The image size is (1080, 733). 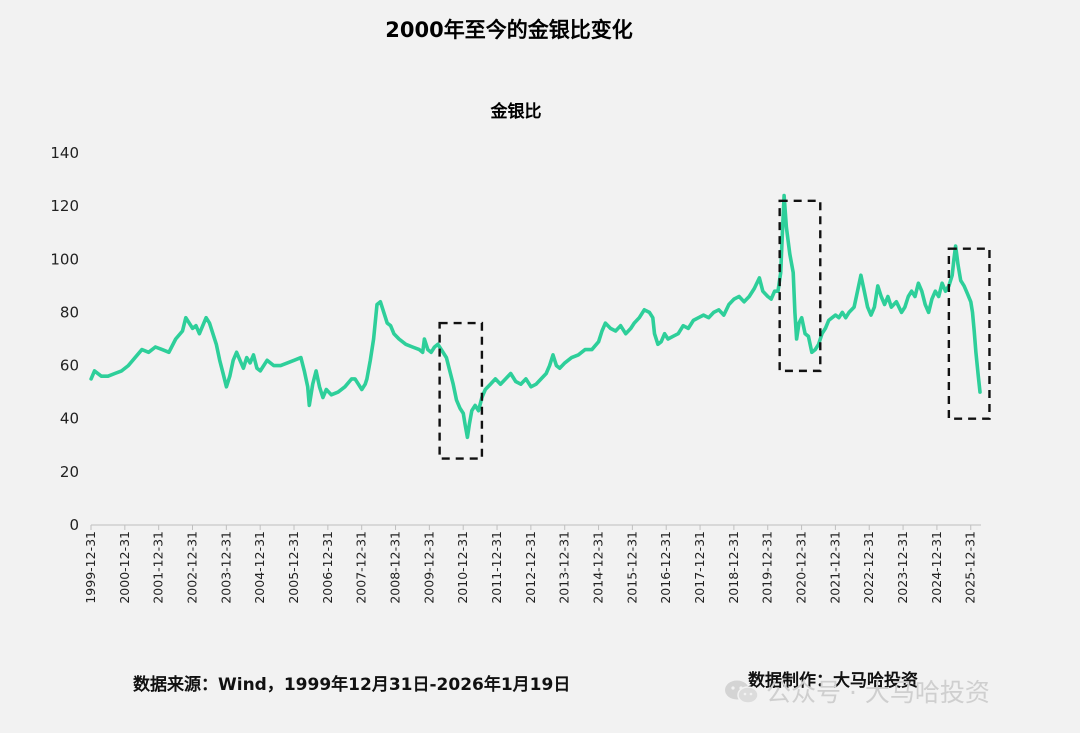 What do you see at coordinates (69, 419) in the screenshot?
I see `y-tick-label: 40` at bounding box center [69, 419].